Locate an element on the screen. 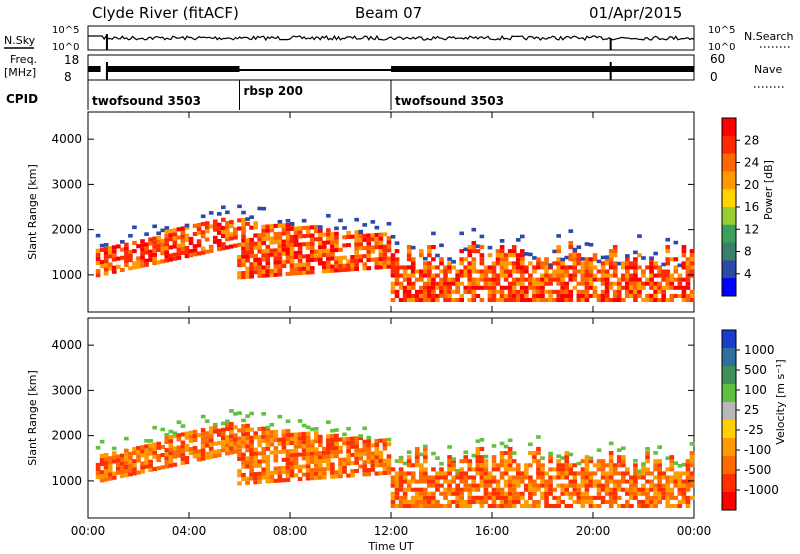 This screenshot has width=800, height=554. velocity-colorbar-tick-label: -500 is located at coordinates (757, 470).